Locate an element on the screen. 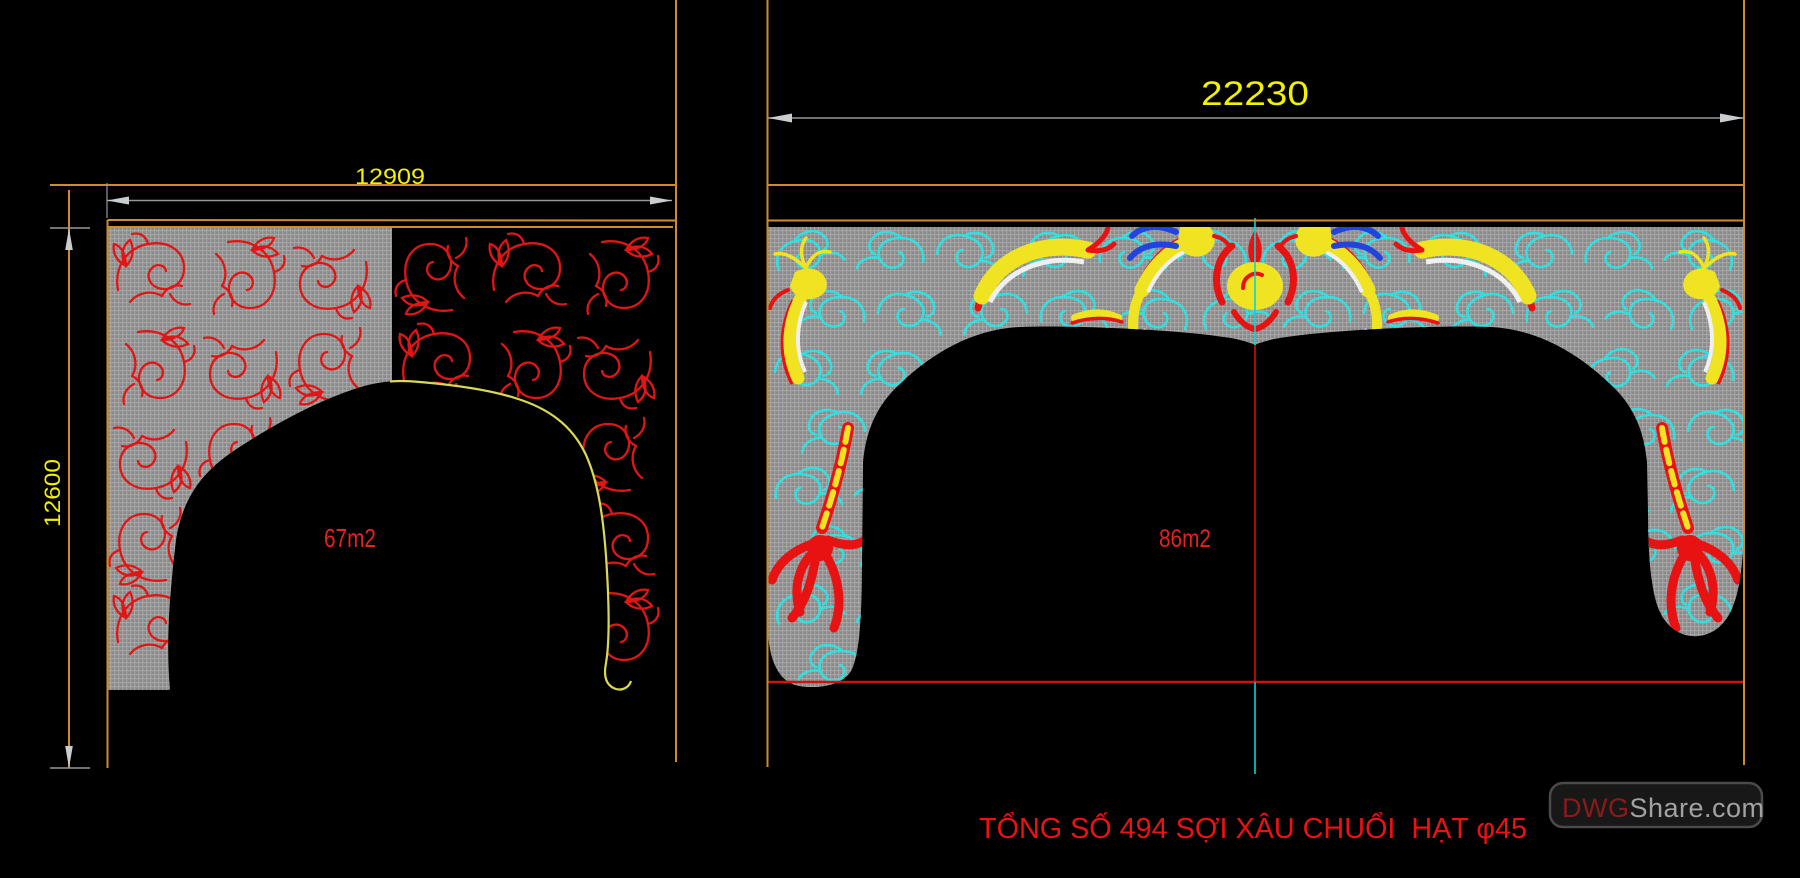 The height and width of the screenshot is (878, 1800). total-strings-note: TỔNG SỐ 494 SỢI XÂU CHUỔI HẠT φ45 is located at coordinates (1253, 828).